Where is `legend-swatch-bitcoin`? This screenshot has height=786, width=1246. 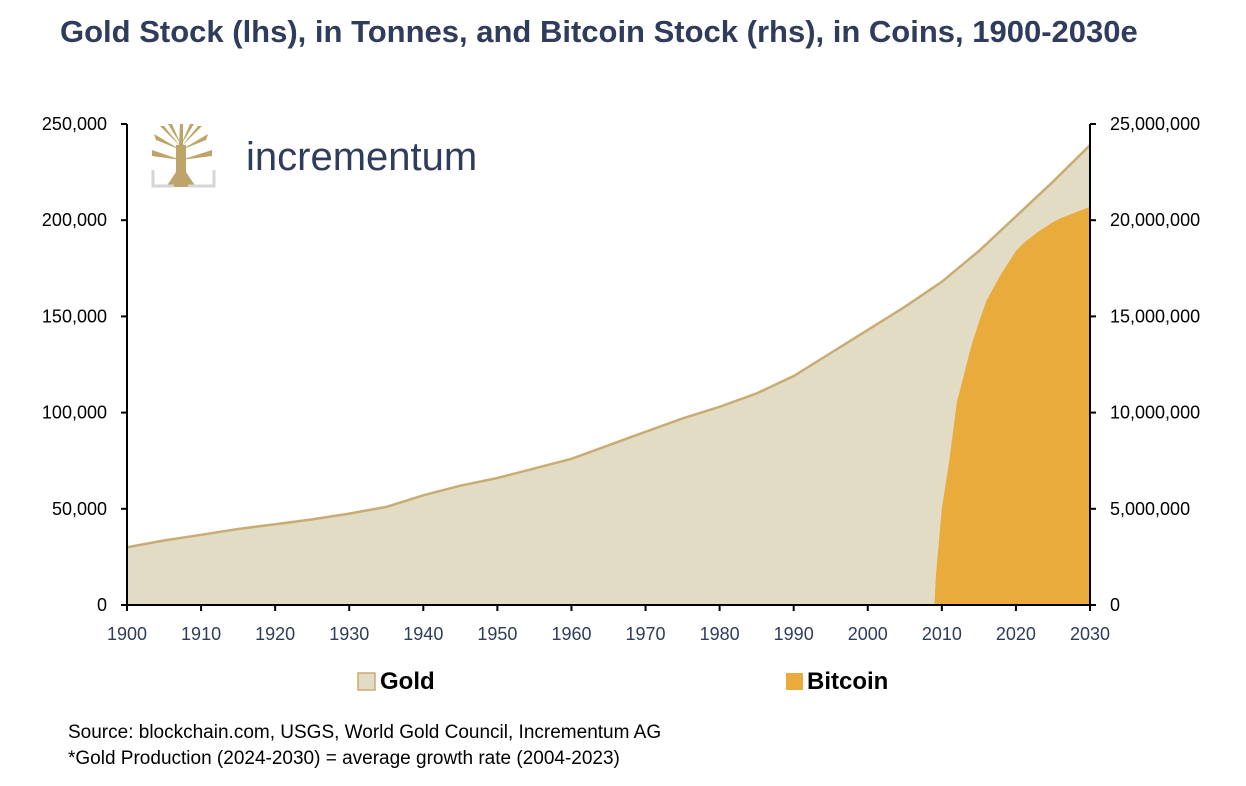
legend-swatch-bitcoin is located at coordinates (794, 681).